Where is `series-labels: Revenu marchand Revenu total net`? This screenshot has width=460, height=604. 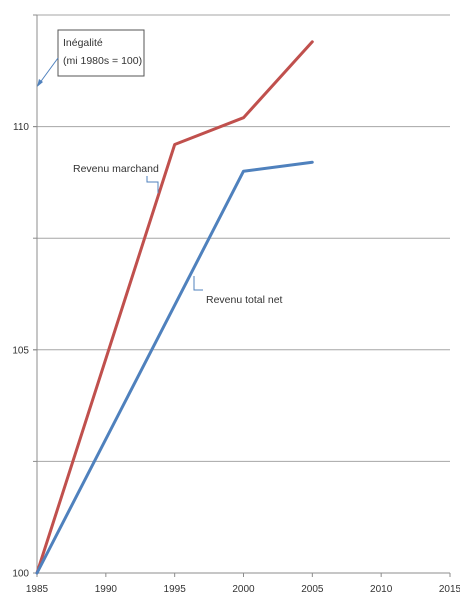 series-labels: Revenu marchand Revenu total net is located at coordinates (178, 234).